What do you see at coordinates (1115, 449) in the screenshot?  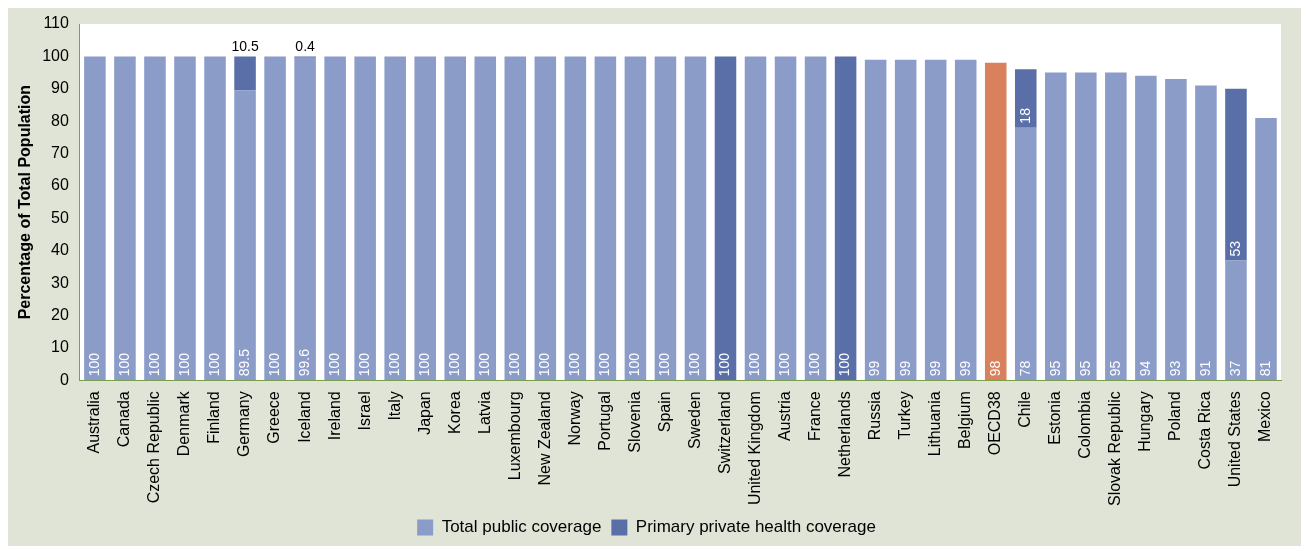 I see `x-tick-label: Slovak Republic` at bounding box center [1115, 449].